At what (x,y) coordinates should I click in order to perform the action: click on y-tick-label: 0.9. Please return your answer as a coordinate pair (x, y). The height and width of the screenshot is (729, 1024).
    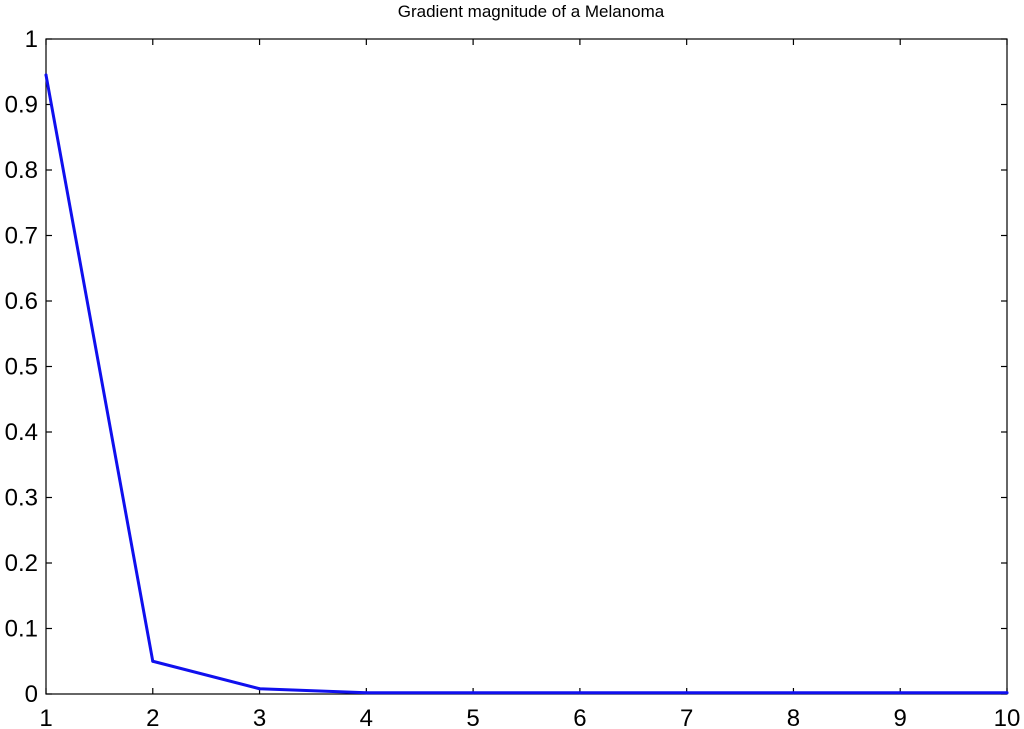
    Looking at the image, I should click on (21, 105).